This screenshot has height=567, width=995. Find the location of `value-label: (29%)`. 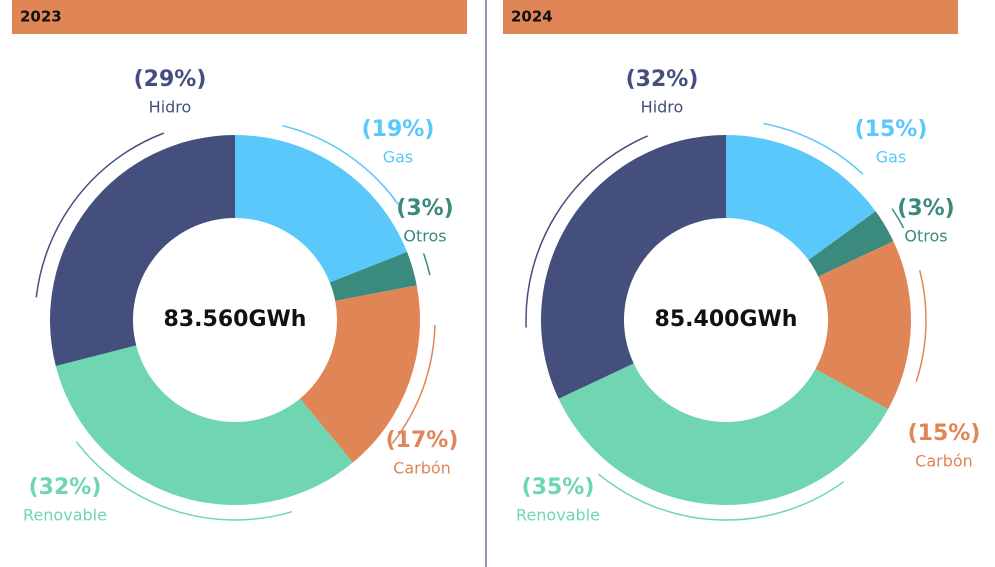

value-label: (29%) is located at coordinates (170, 79).